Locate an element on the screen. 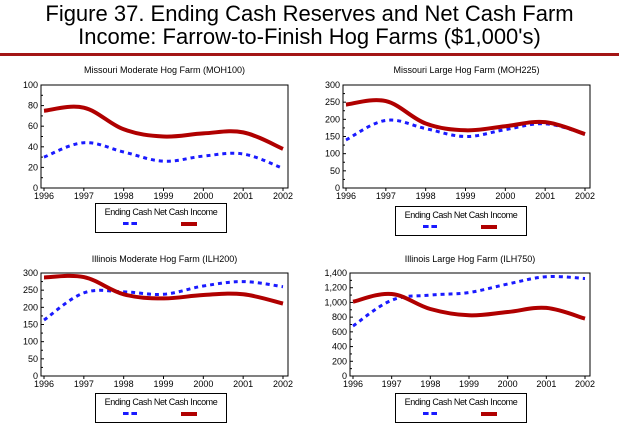  y-tick-label: 40 is located at coordinates (33, 147).